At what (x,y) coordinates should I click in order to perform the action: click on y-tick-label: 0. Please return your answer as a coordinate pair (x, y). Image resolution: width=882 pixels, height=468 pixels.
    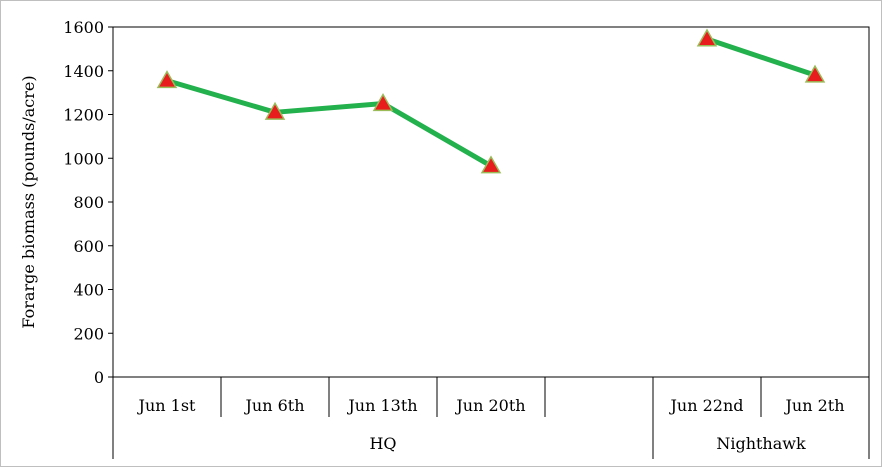
    Looking at the image, I should click on (99, 377).